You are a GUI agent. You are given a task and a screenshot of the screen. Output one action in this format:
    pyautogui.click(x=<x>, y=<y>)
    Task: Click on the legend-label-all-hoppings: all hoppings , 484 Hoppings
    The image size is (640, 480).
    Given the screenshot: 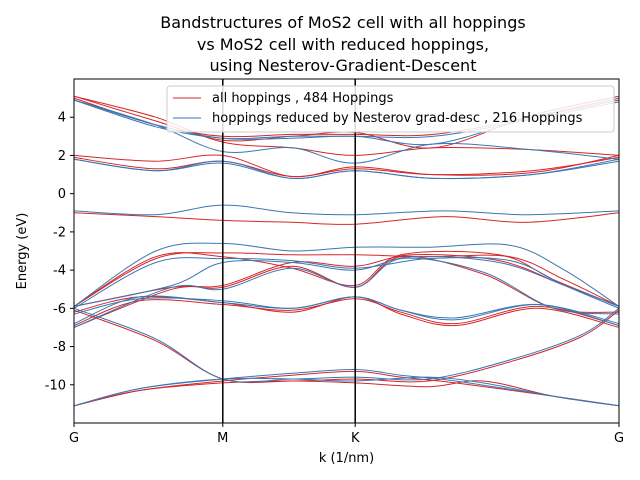 What is the action you would take?
    pyautogui.click(x=303, y=98)
    